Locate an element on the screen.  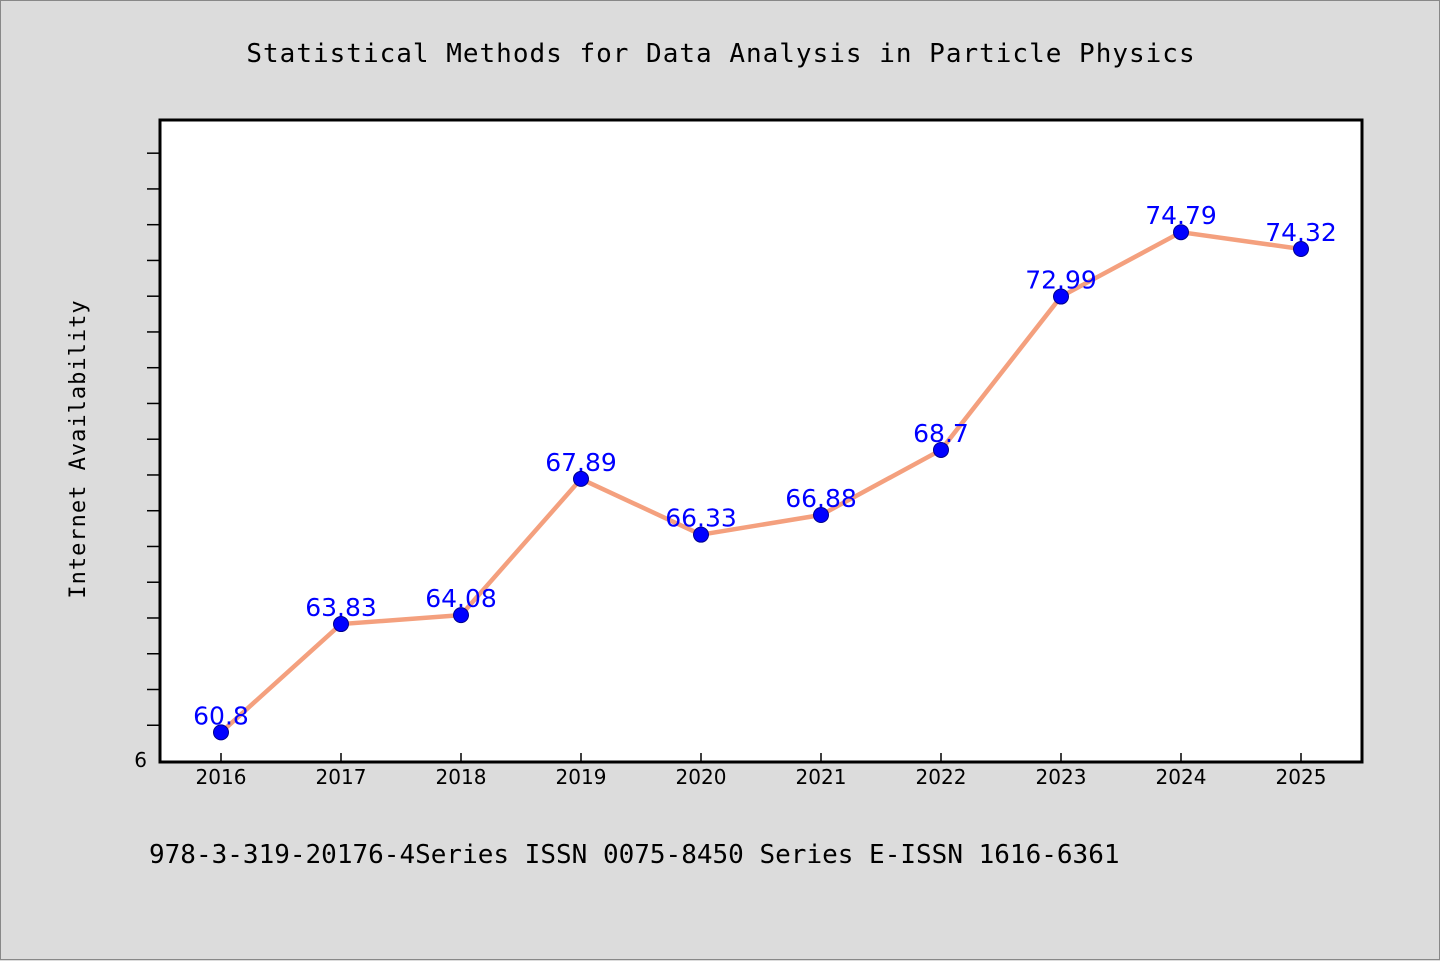
y-tick-label: 6 is located at coordinates (140, 760).